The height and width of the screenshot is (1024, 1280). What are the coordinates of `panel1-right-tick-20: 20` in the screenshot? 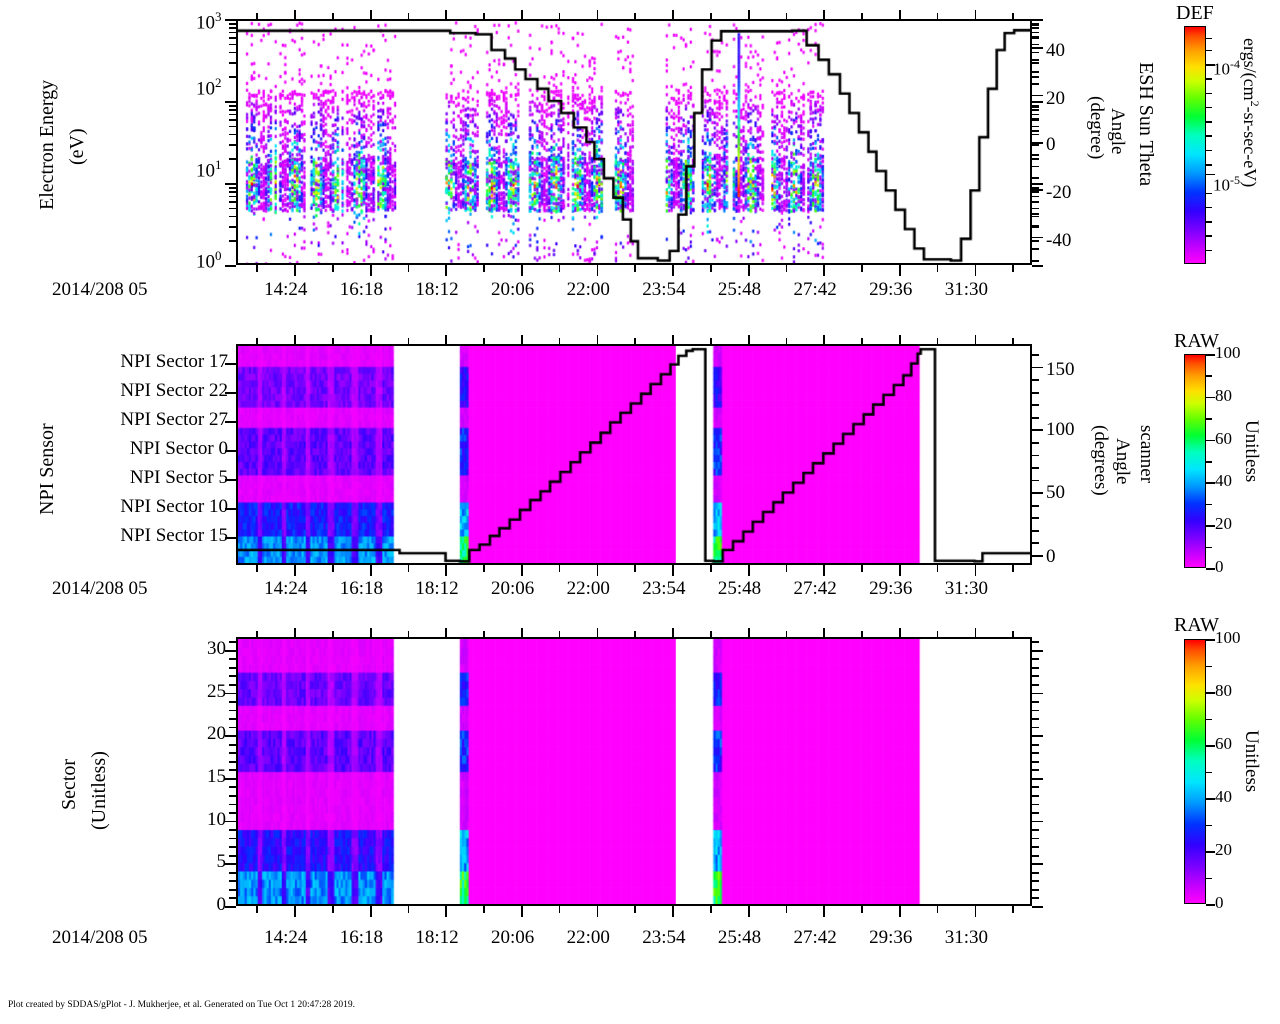 It's located at (1055, 98).